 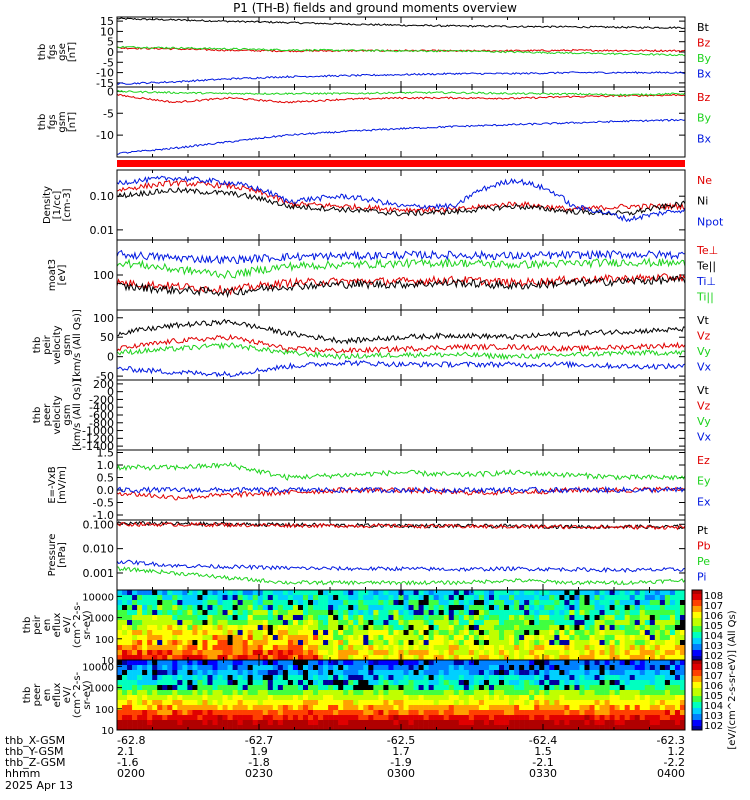 What do you see at coordinates (259, 740) in the screenshot?
I see `footer-value: -62.7` at bounding box center [259, 740].